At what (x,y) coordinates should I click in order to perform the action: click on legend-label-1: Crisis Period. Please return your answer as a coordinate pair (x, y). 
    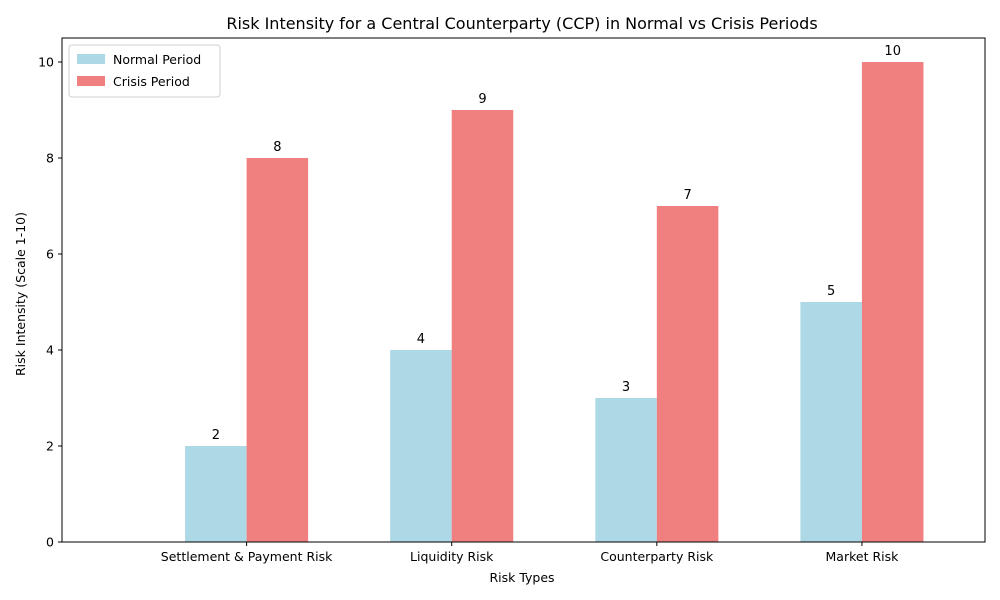
    Looking at the image, I should click on (151, 81).